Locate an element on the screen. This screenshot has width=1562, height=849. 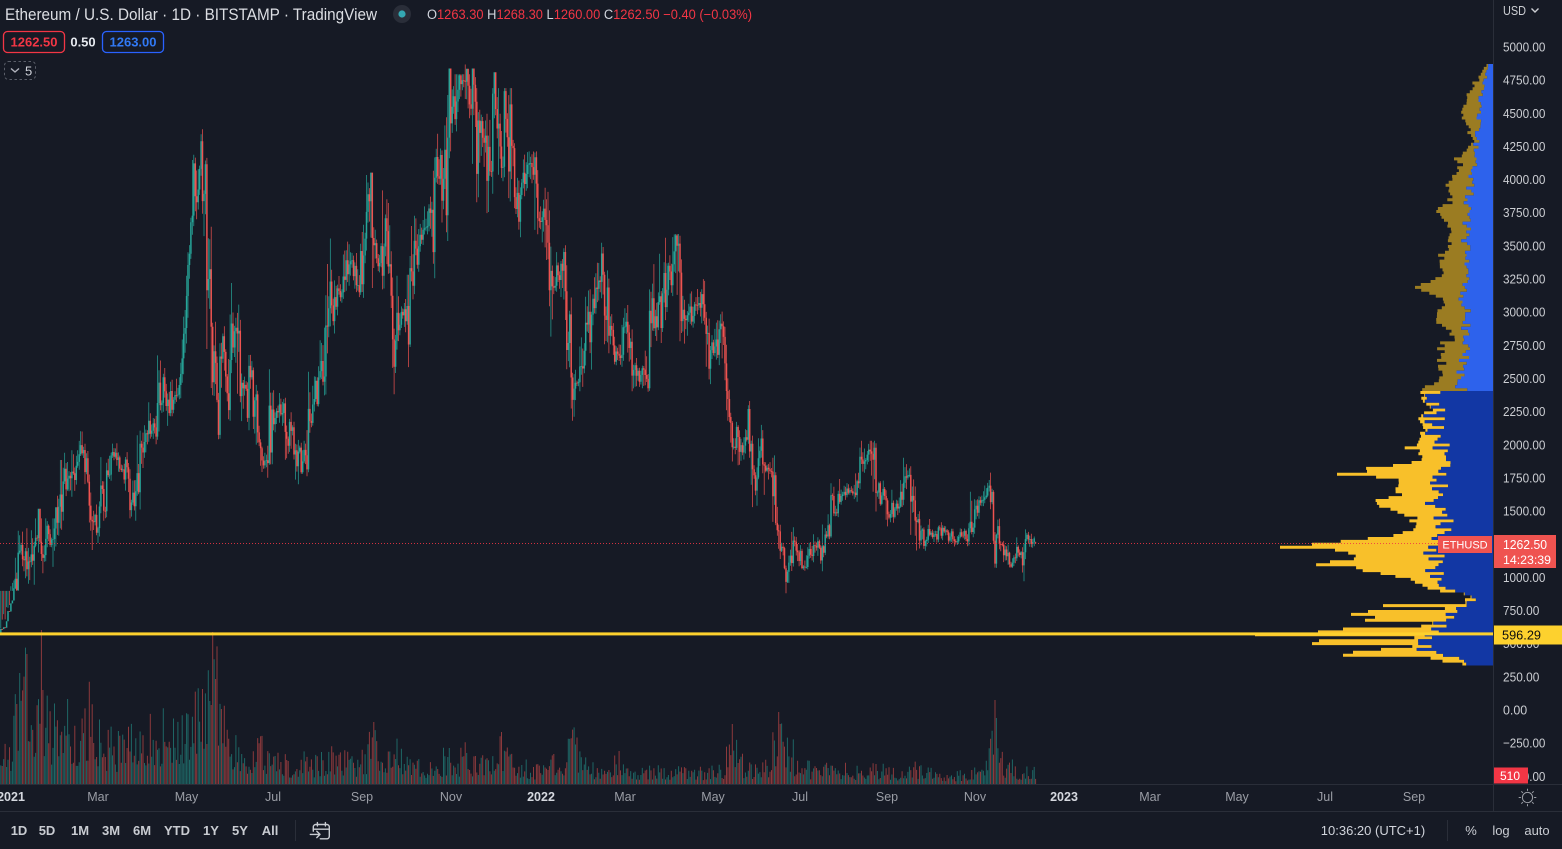
svg-text: 3000.00 is located at coordinates (1524, 312).